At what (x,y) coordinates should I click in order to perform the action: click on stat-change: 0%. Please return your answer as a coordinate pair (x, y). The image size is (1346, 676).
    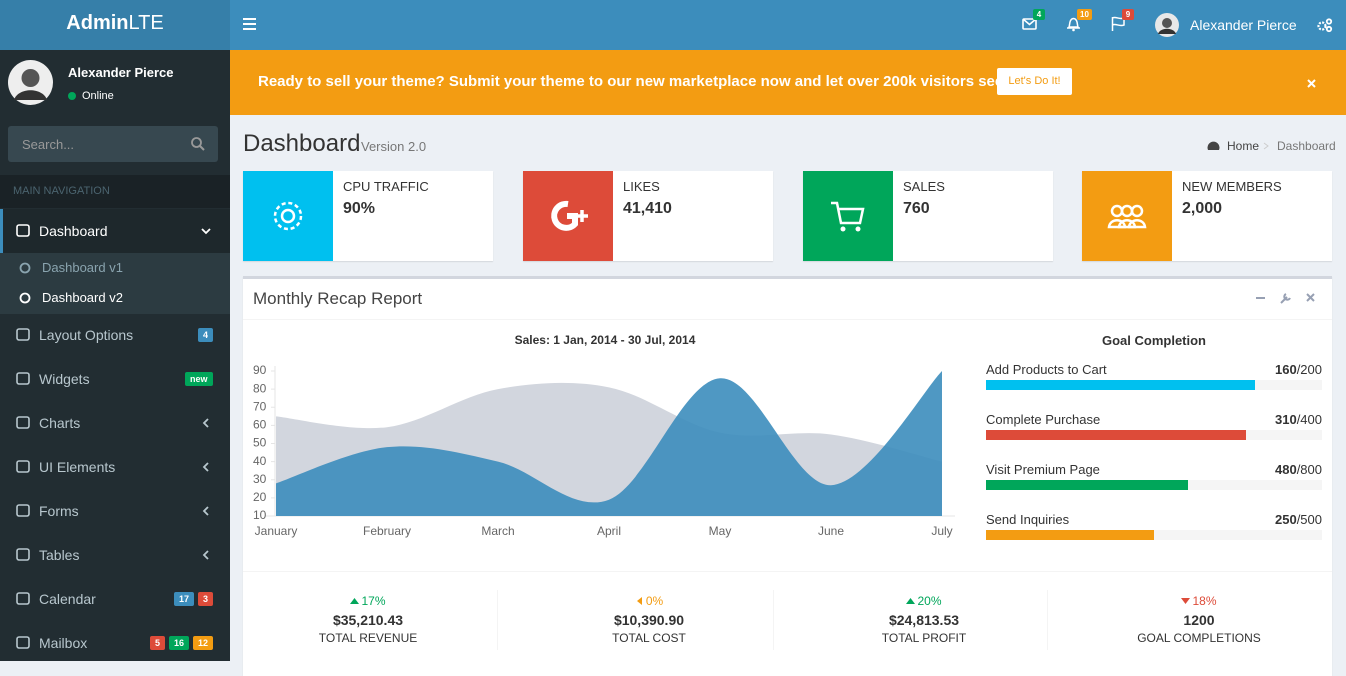
    Looking at the image, I should click on (649, 601).